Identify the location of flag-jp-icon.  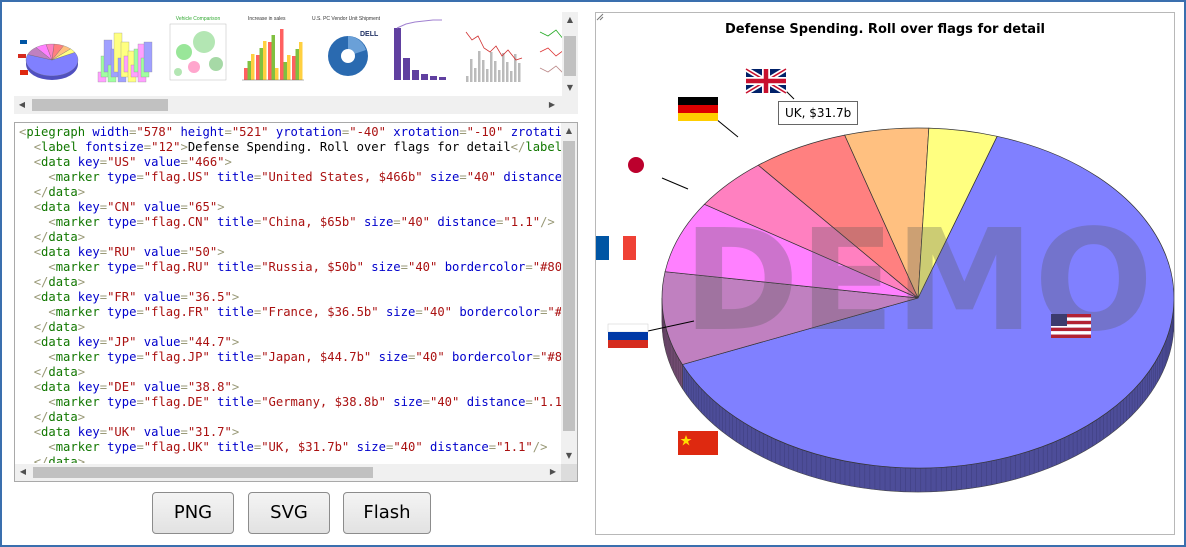
(636, 165).